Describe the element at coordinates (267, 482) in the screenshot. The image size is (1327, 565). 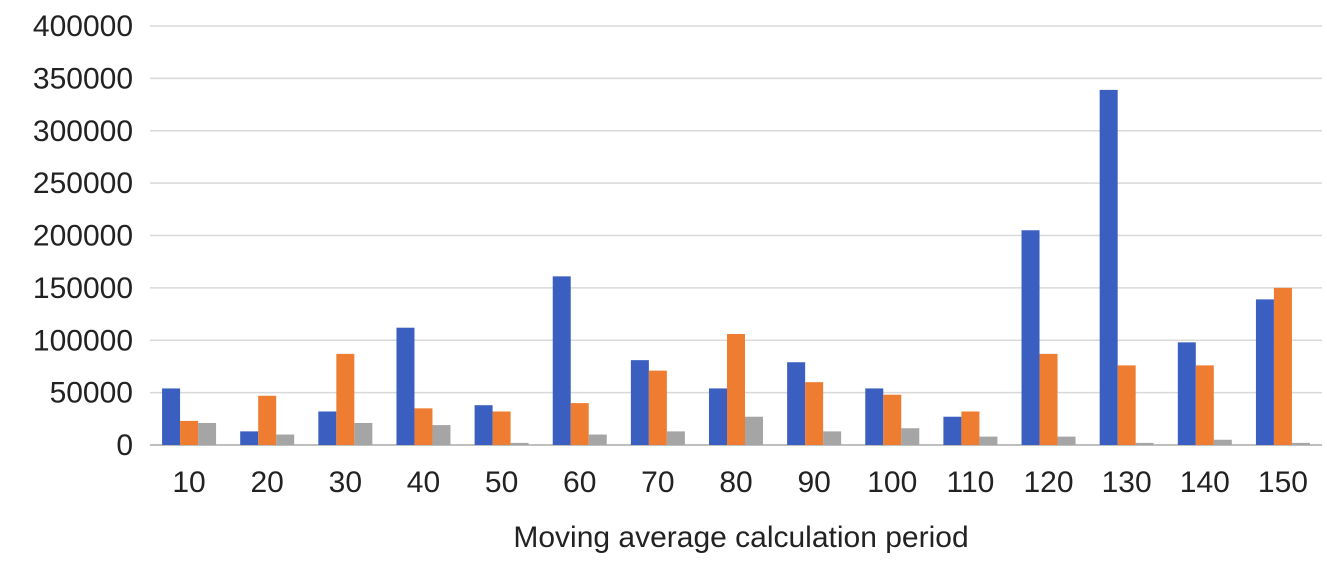
I see `x-tick-label: 20` at that location.